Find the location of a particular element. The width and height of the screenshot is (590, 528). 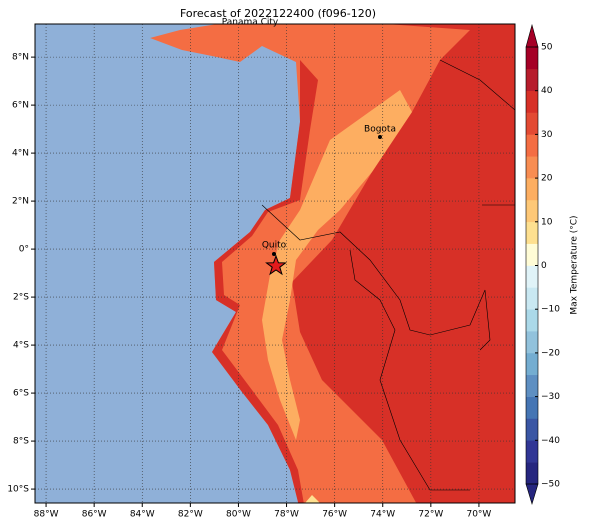

colorbar-extend-bottom is located at coordinates (532, 494).